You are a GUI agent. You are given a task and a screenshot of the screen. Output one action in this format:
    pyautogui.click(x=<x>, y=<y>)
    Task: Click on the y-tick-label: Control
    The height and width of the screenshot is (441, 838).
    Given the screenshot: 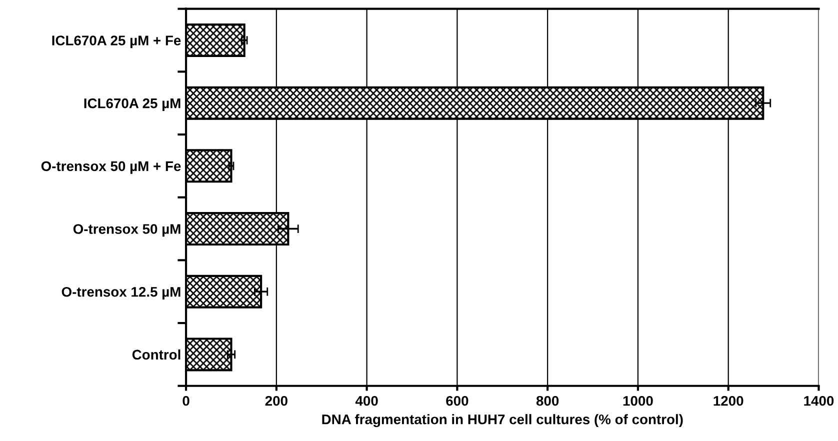 What is the action you would take?
    pyautogui.click(x=156, y=354)
    